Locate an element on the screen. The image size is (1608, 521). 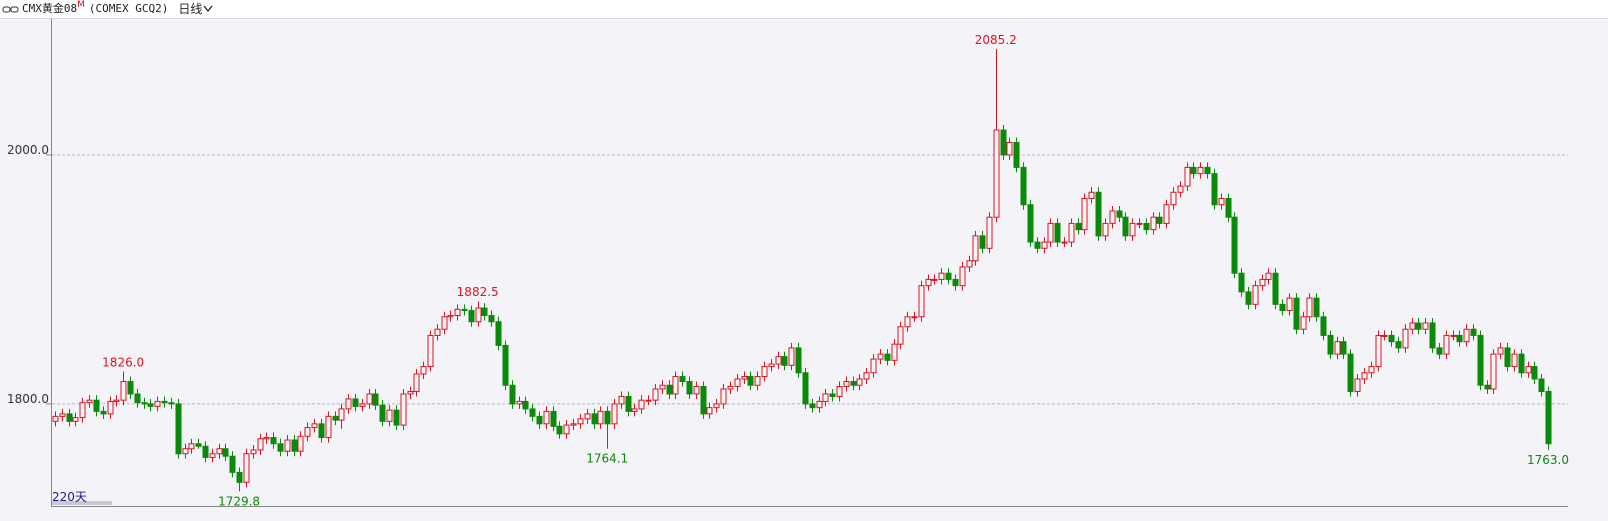
extreme-label: 2085.2 is located at coordinates (996, 40).